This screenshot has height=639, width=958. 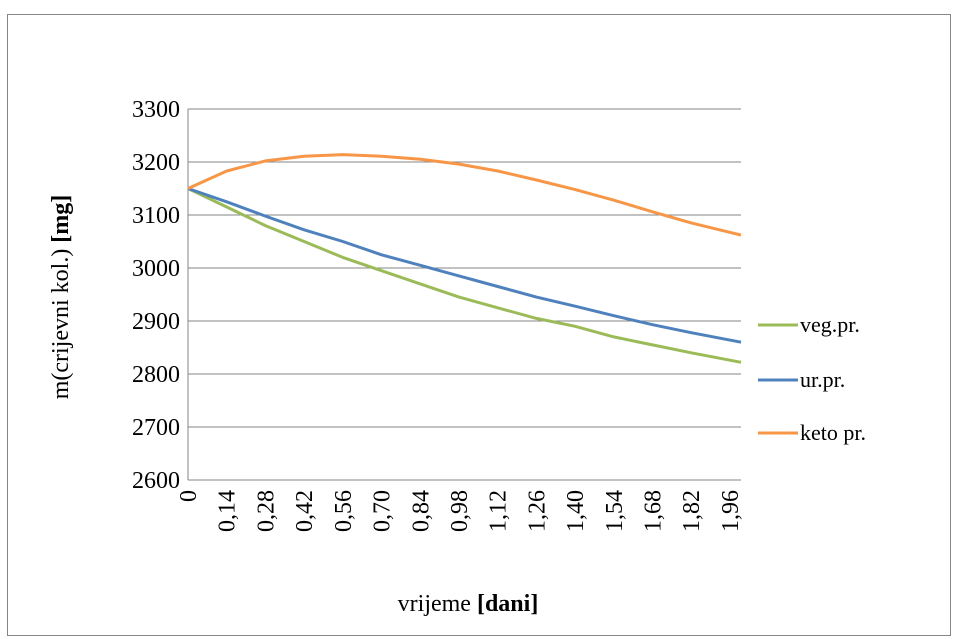 I want to click on y-axis-title: m(crijevni kol.) [mg], so click(x=61, y=297).